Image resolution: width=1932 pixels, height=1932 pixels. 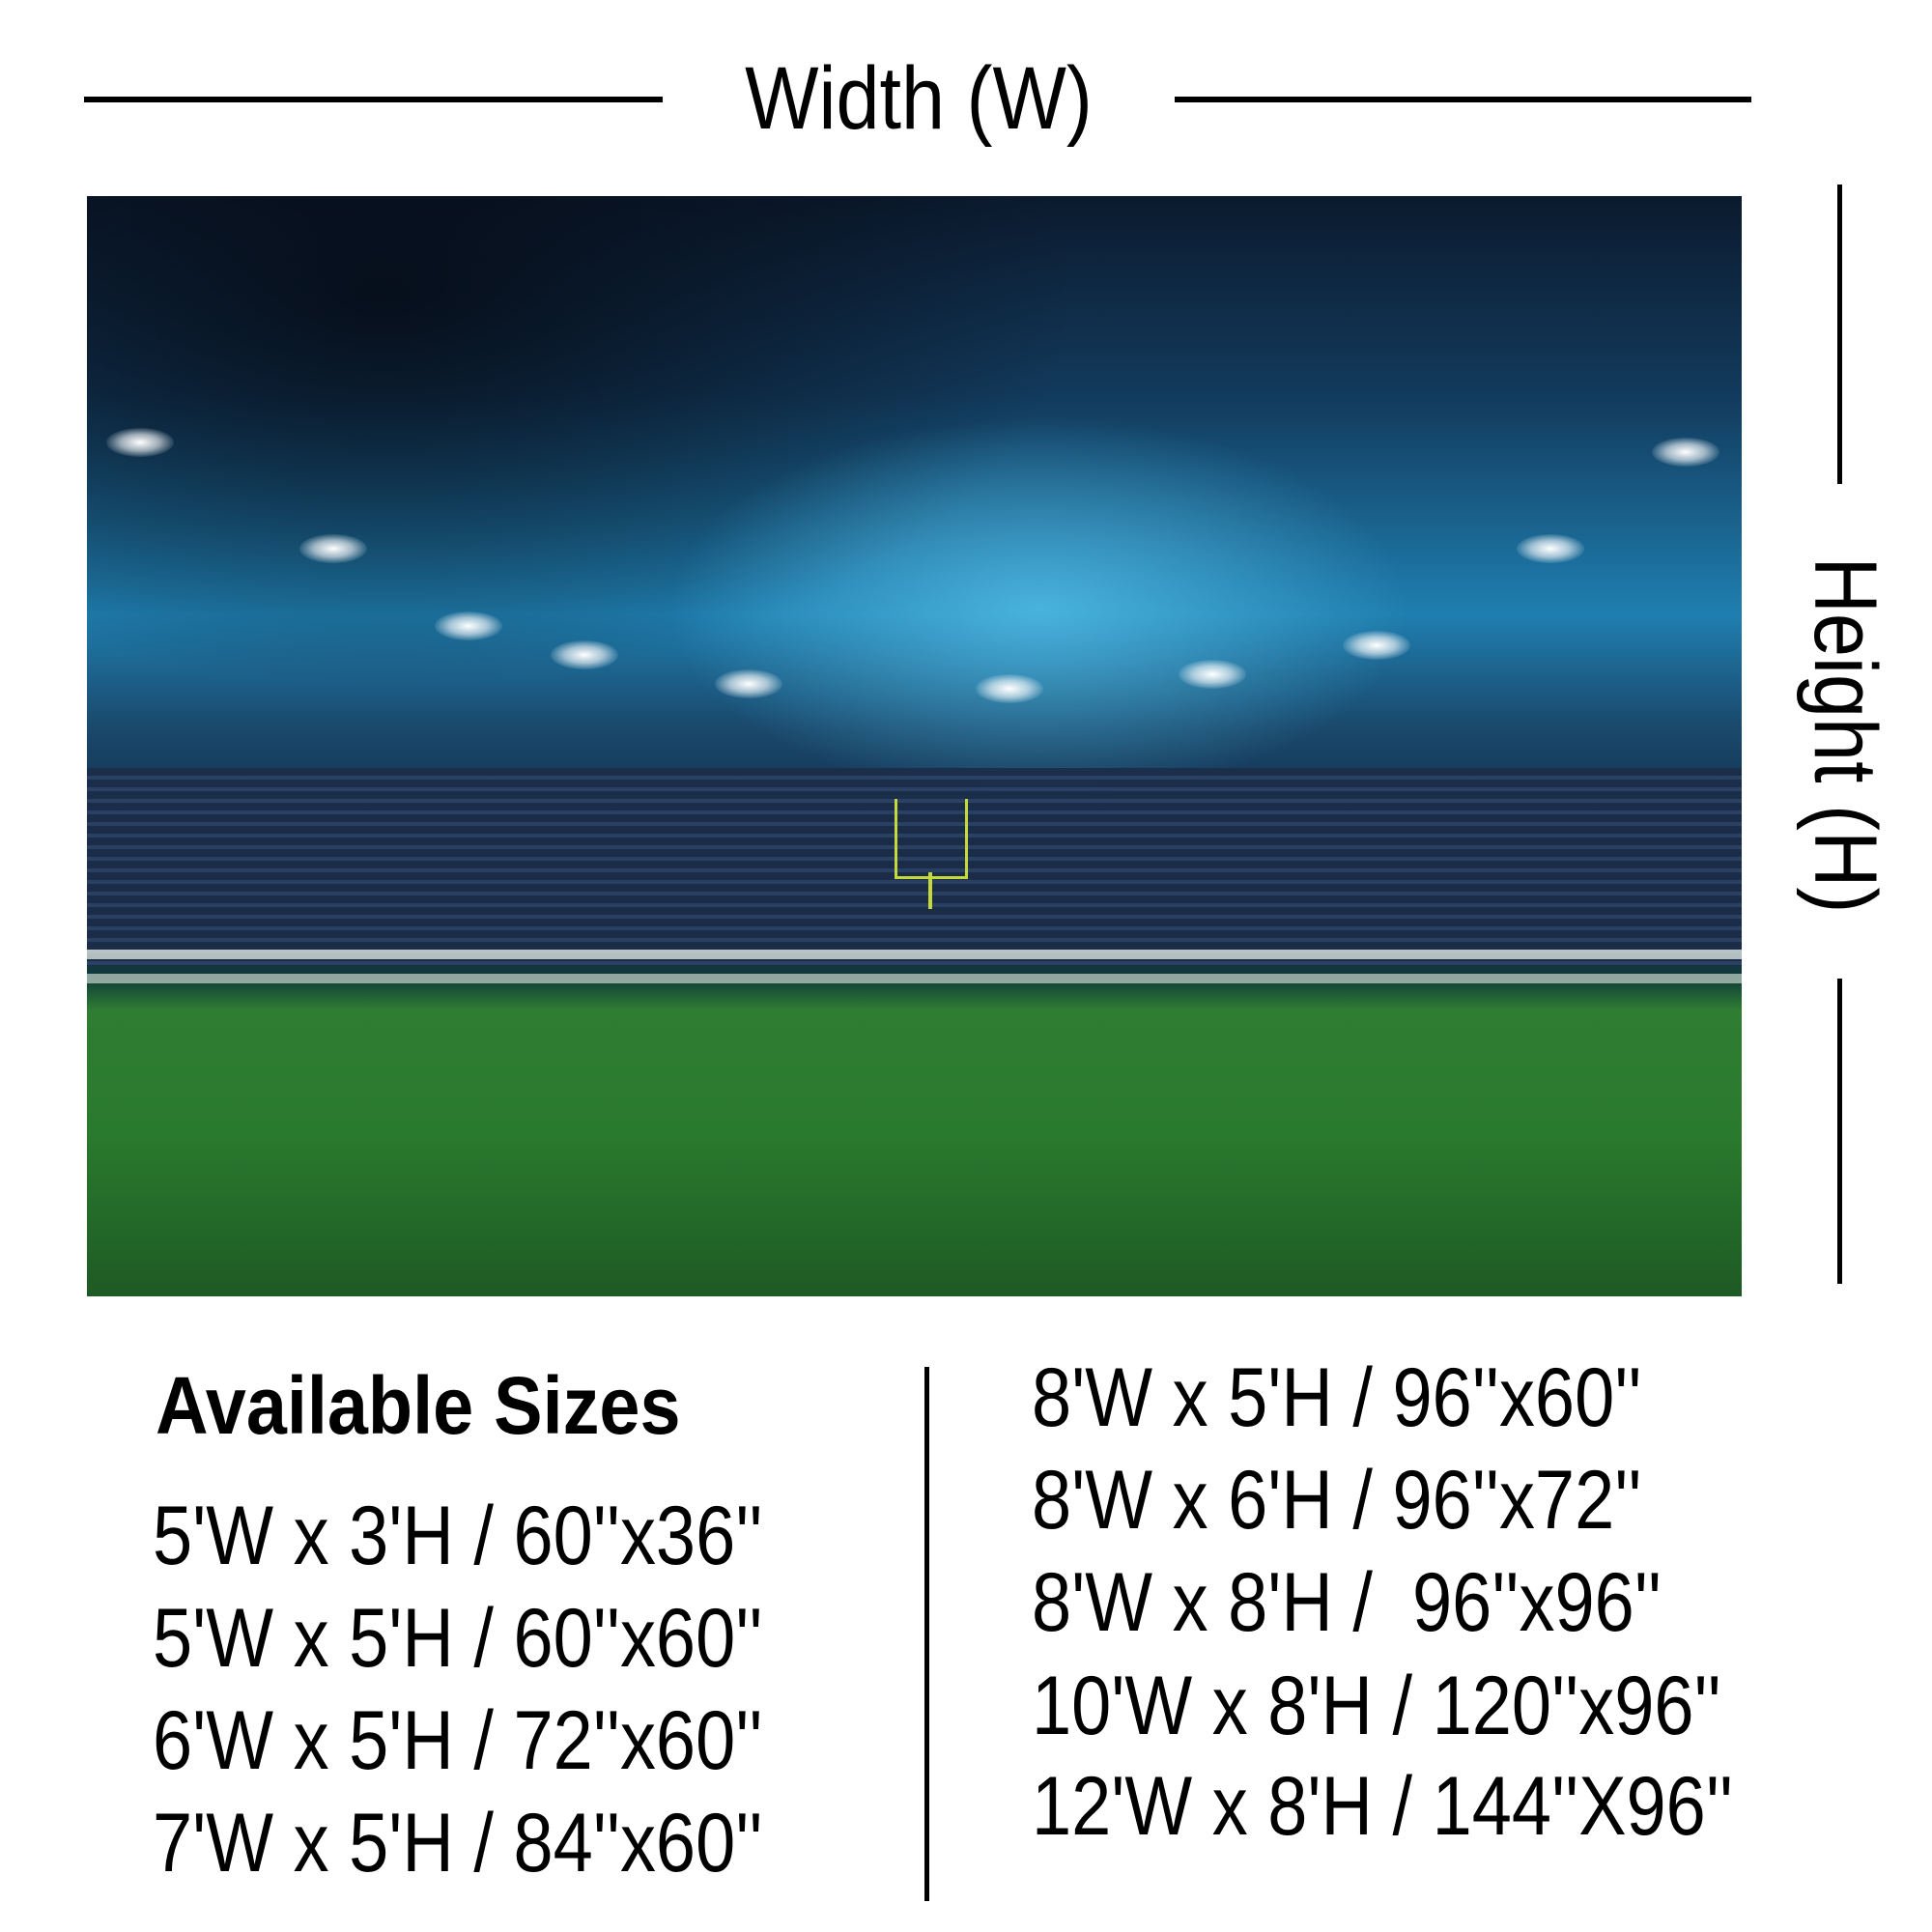 I want to click on height-line-top, so click(x=1839, y=334).